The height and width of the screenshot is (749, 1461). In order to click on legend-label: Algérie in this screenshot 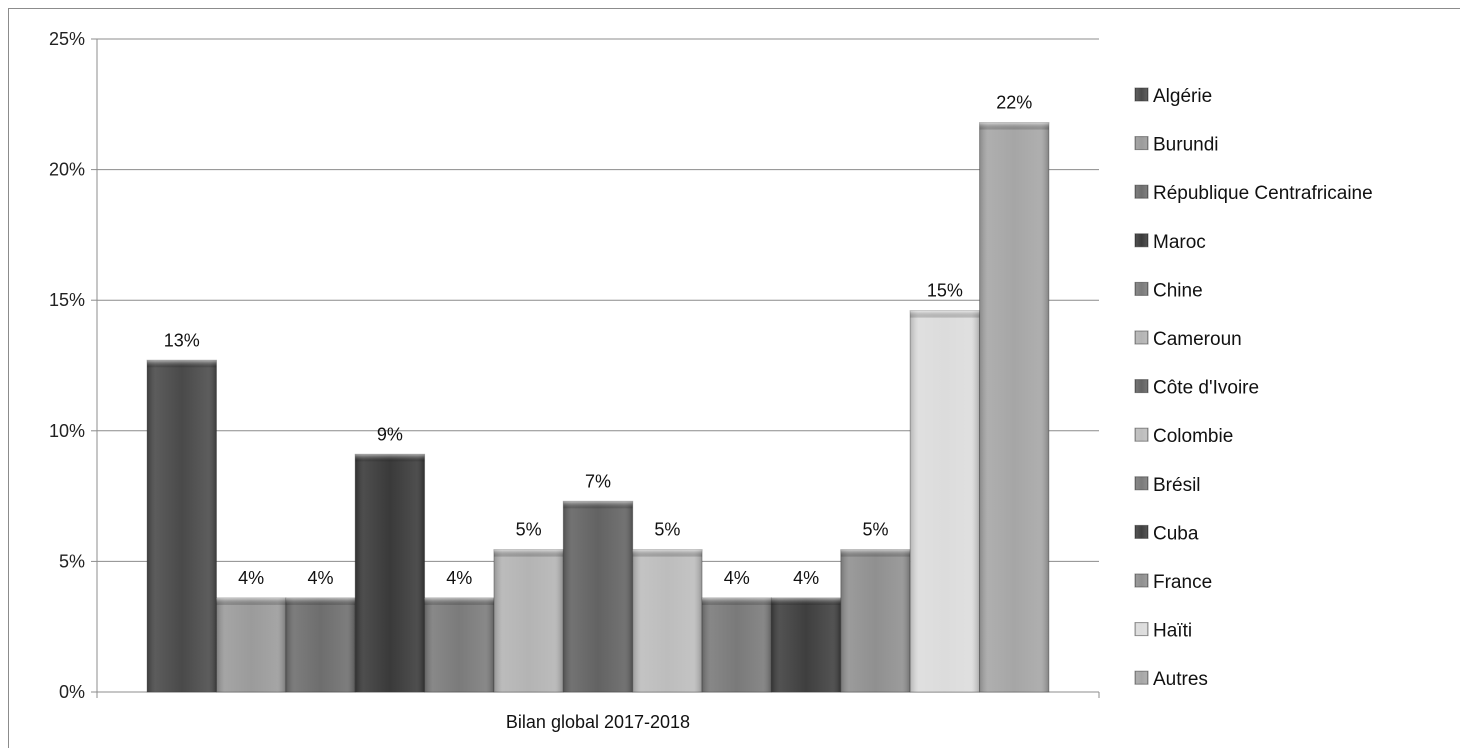, I will do `click(1182, 96)`.